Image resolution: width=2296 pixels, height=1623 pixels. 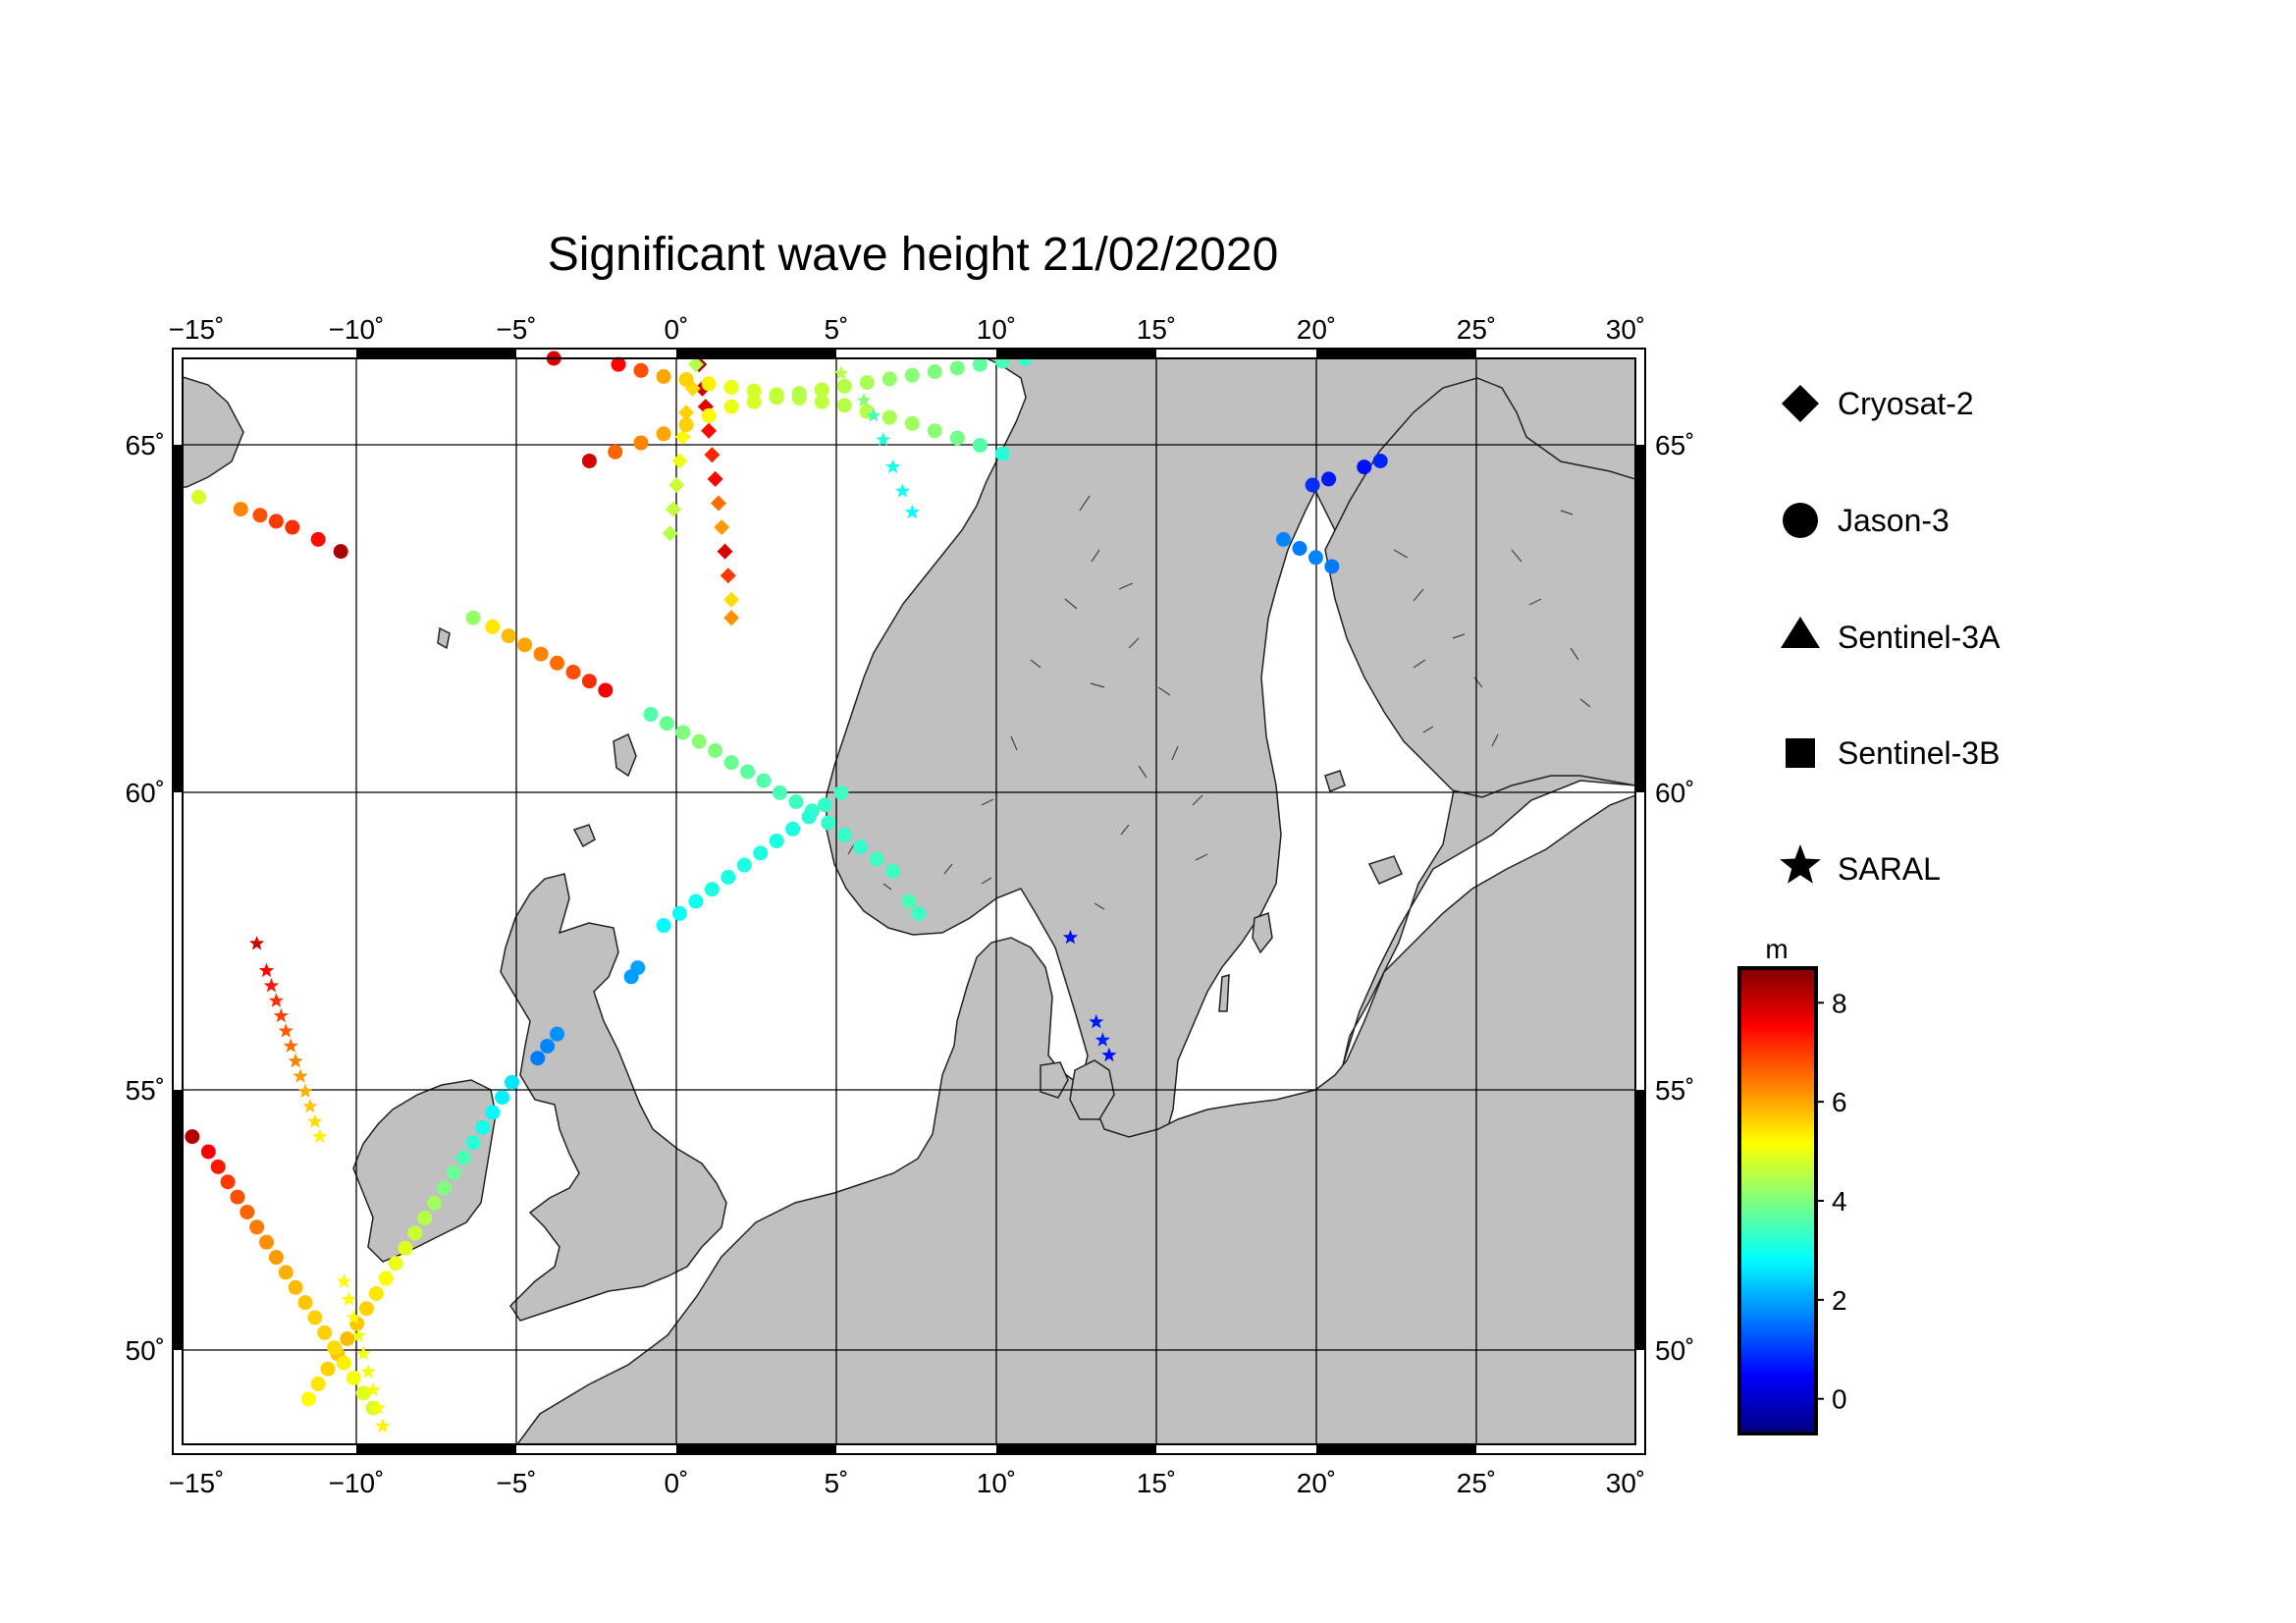 I want to click on land-aland, so click(x=1335, y=781).